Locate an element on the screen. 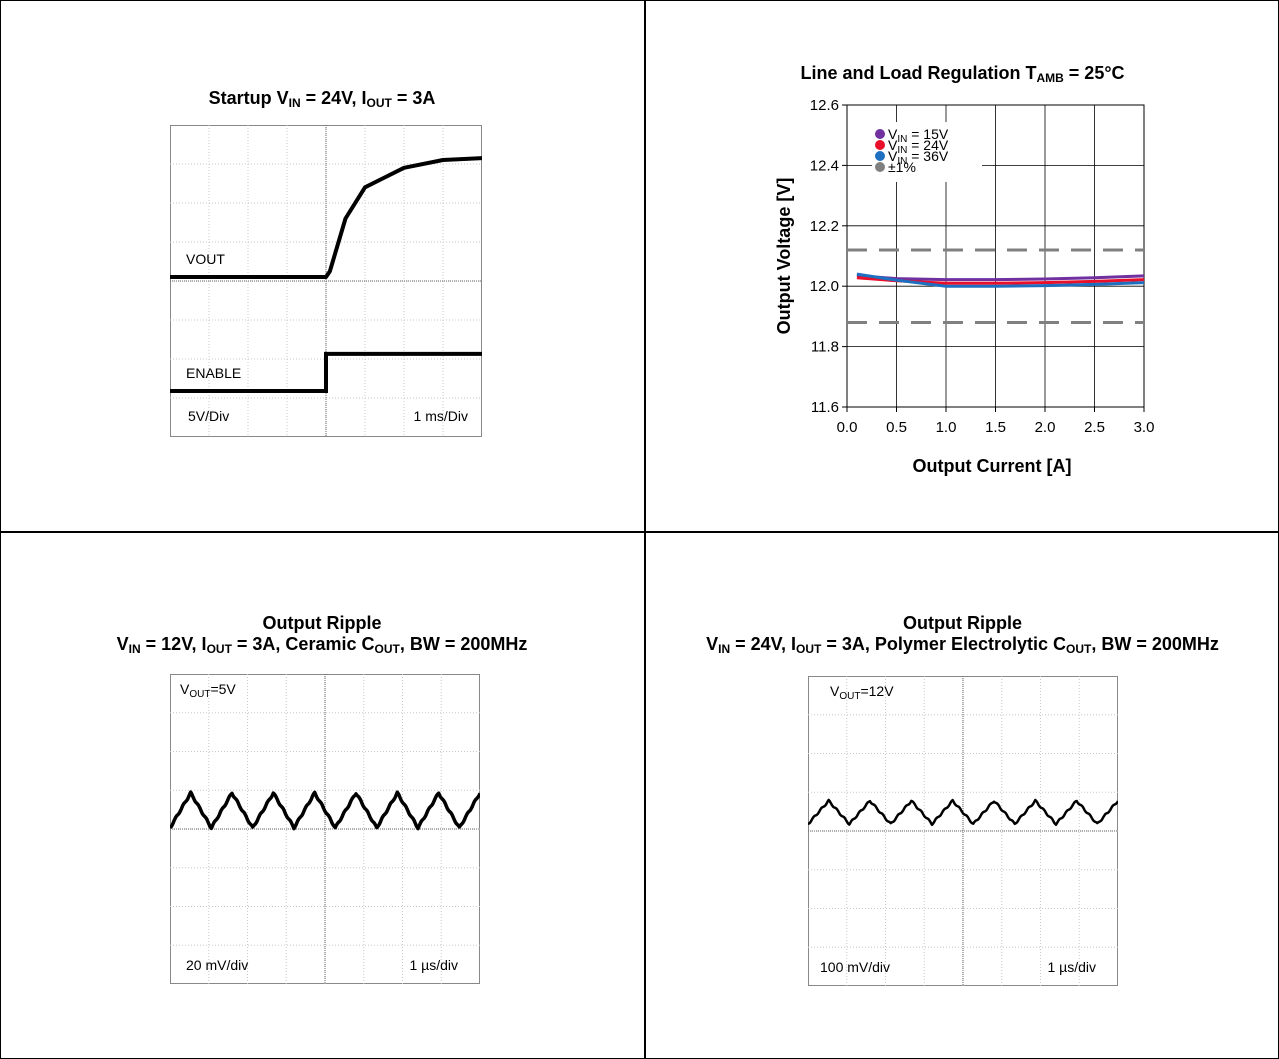  legend-box is located at coordinates (927, 152).